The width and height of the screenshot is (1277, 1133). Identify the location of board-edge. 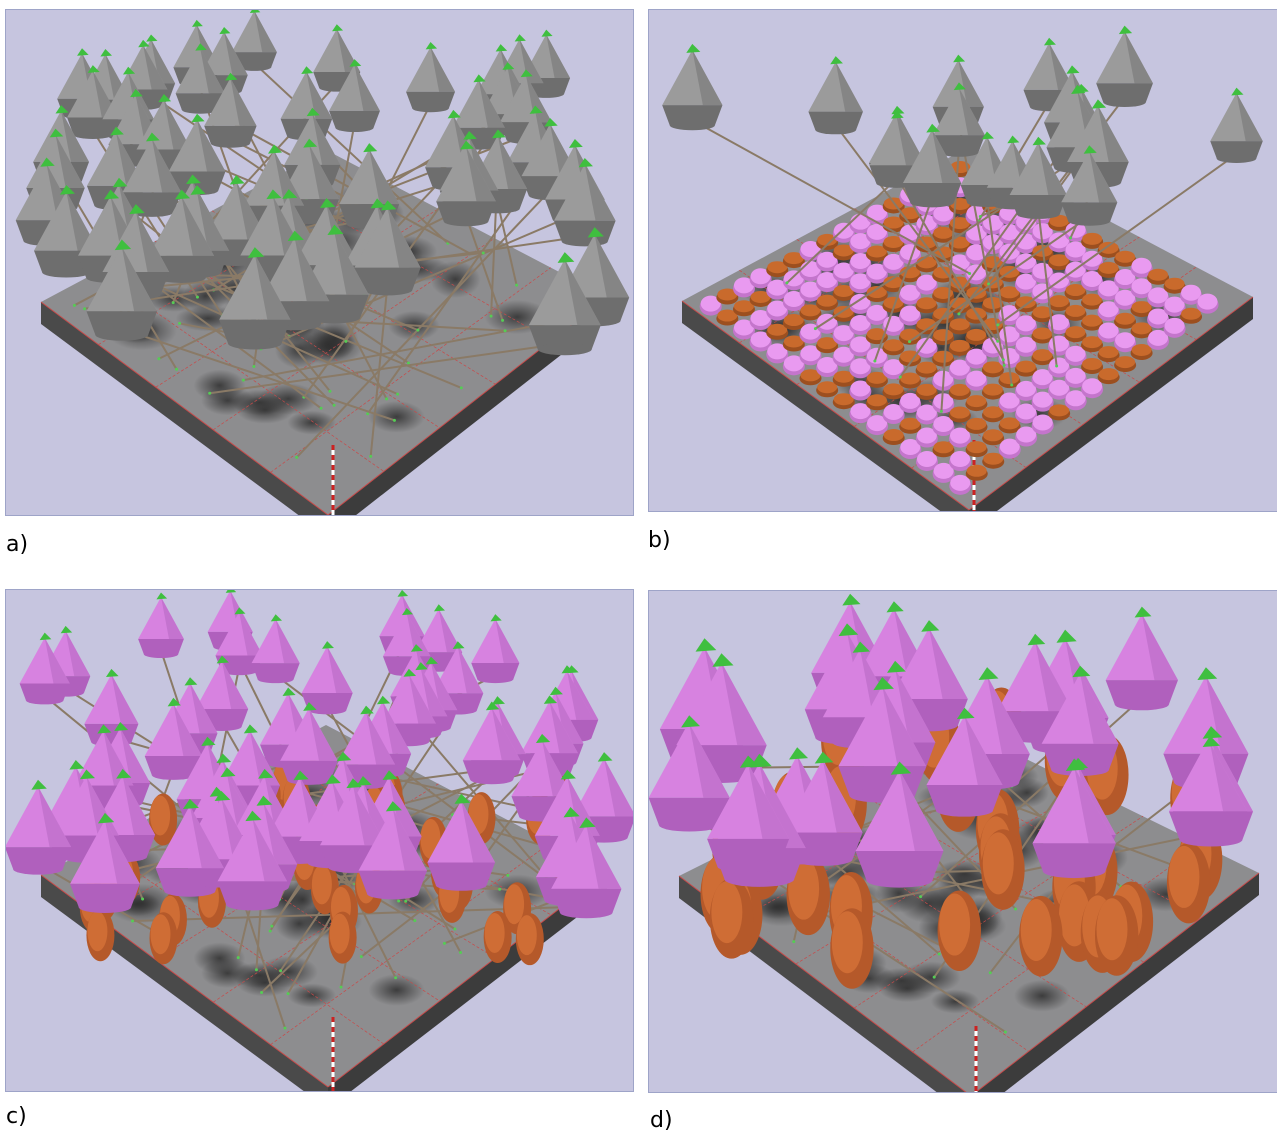
(184, 408).